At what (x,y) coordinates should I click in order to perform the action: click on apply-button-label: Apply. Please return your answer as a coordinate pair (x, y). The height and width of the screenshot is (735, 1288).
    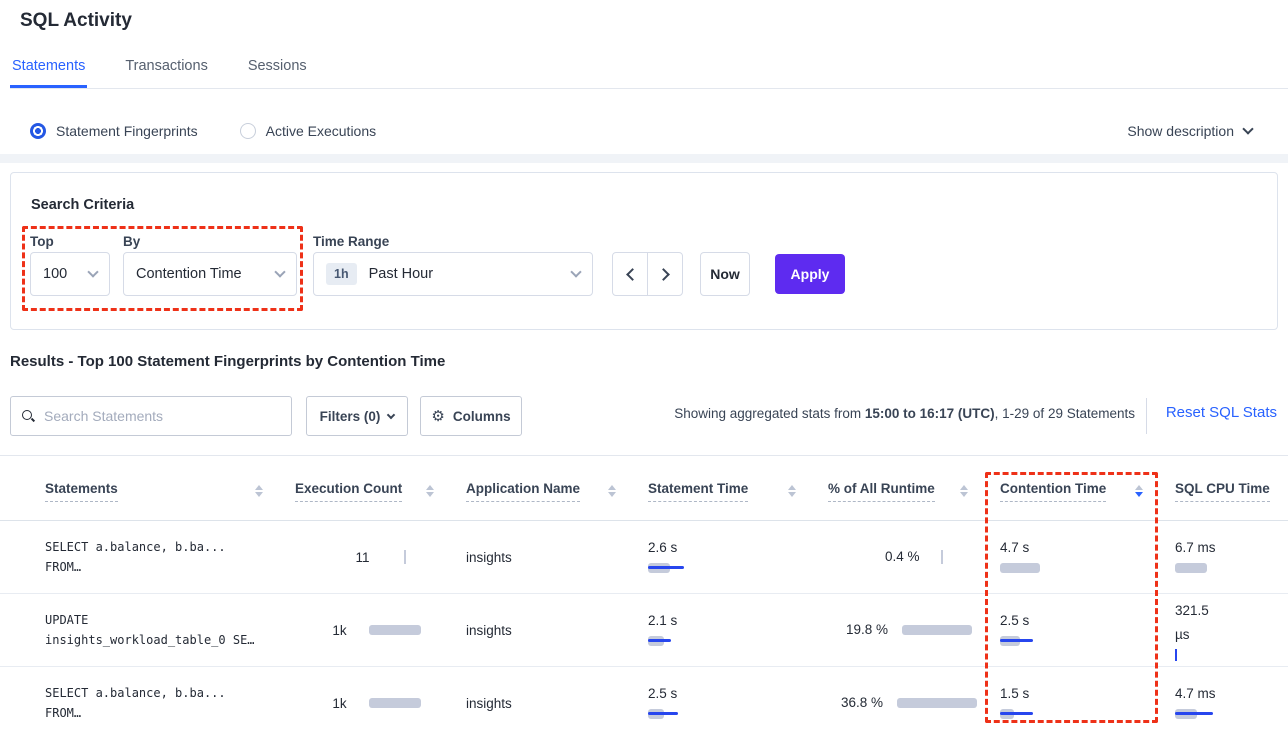
    Looking at the image, I should click on (810, 274).